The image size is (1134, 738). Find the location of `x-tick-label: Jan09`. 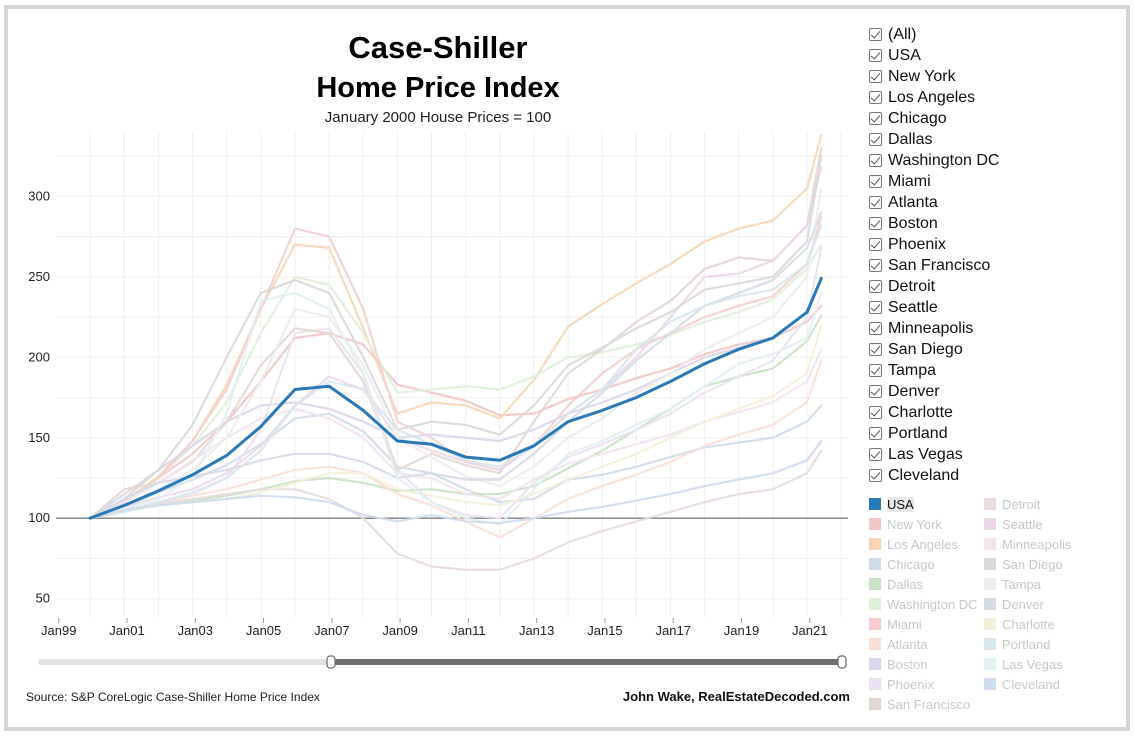

x-tick-label: Jan09 is located at coordinates (399, 630).